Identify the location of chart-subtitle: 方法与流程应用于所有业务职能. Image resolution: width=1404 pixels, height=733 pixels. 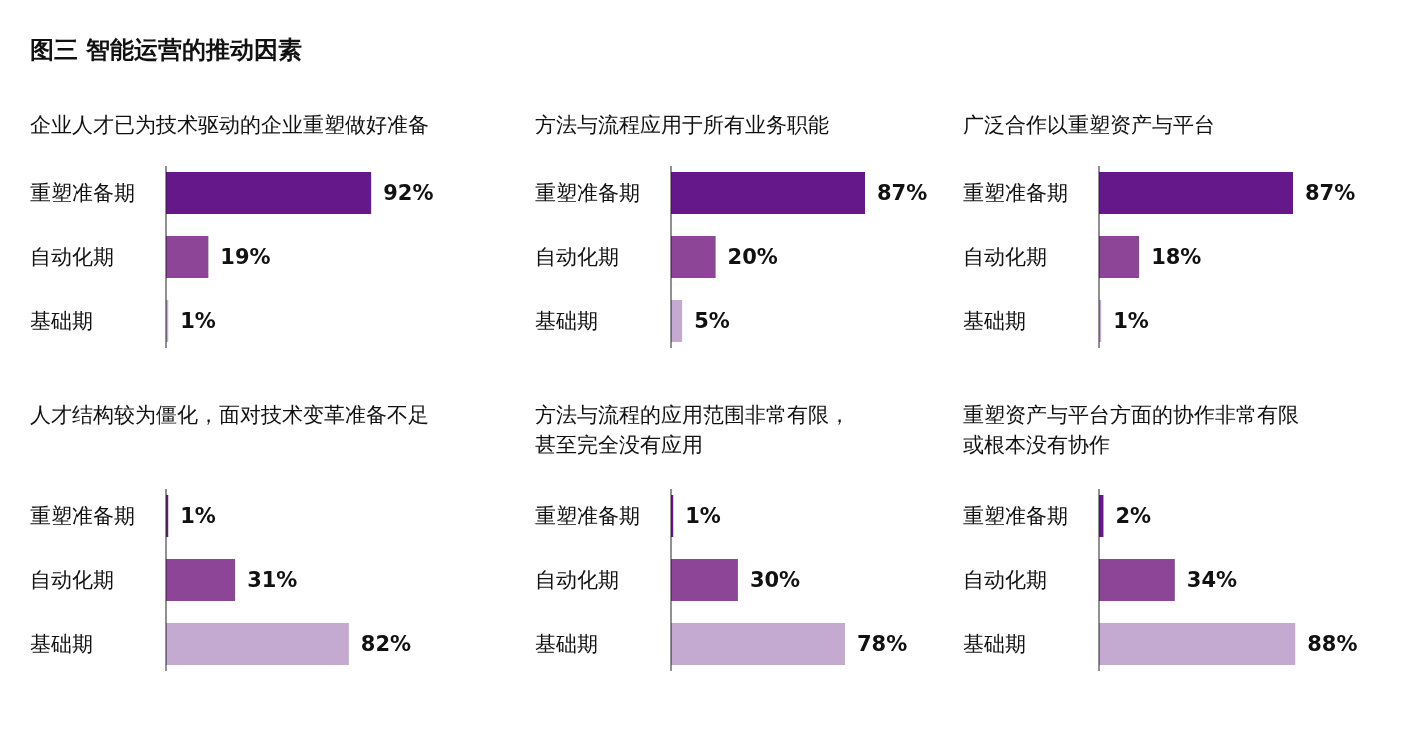
(682, 125).